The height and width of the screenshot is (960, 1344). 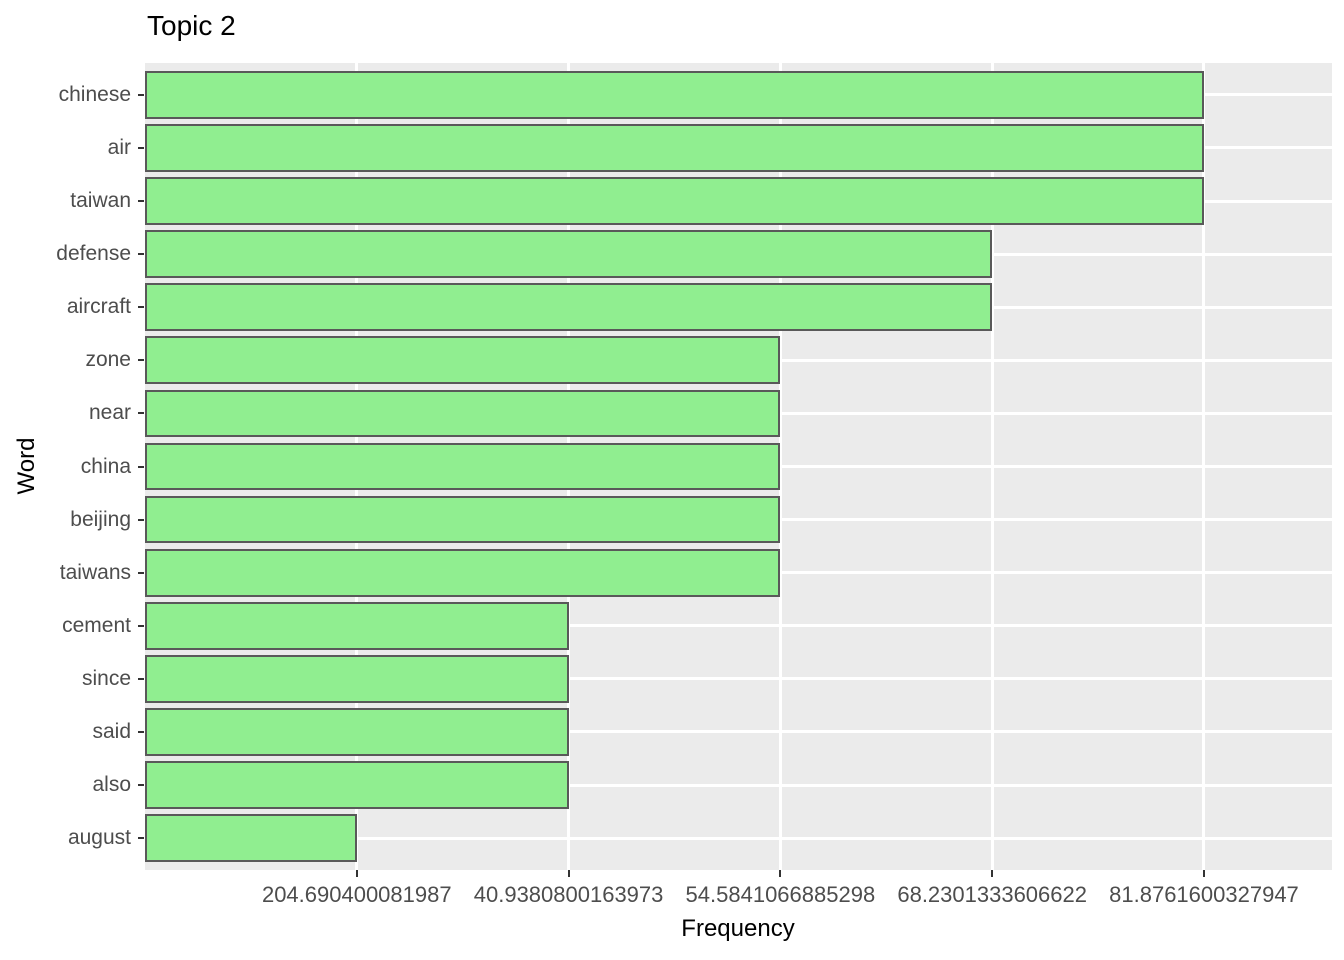 I want to click on bar-chinese, so click(x=674, y=94).